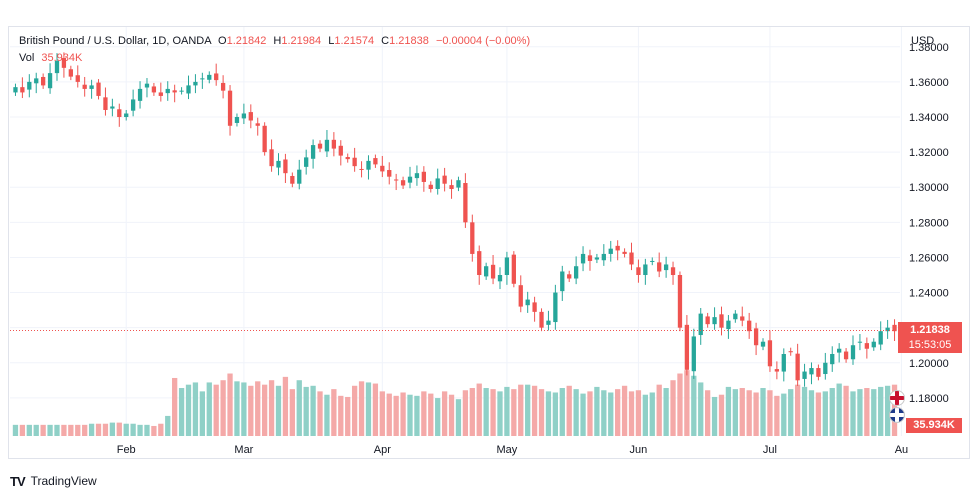 The height and width of the screenshot is (498, 979). What do you see at coordinates (512, 450) in the screenshot?
I see `time-axis: Feb Mar Apr May Jun Jul Au` at bounding box center [512, 450].